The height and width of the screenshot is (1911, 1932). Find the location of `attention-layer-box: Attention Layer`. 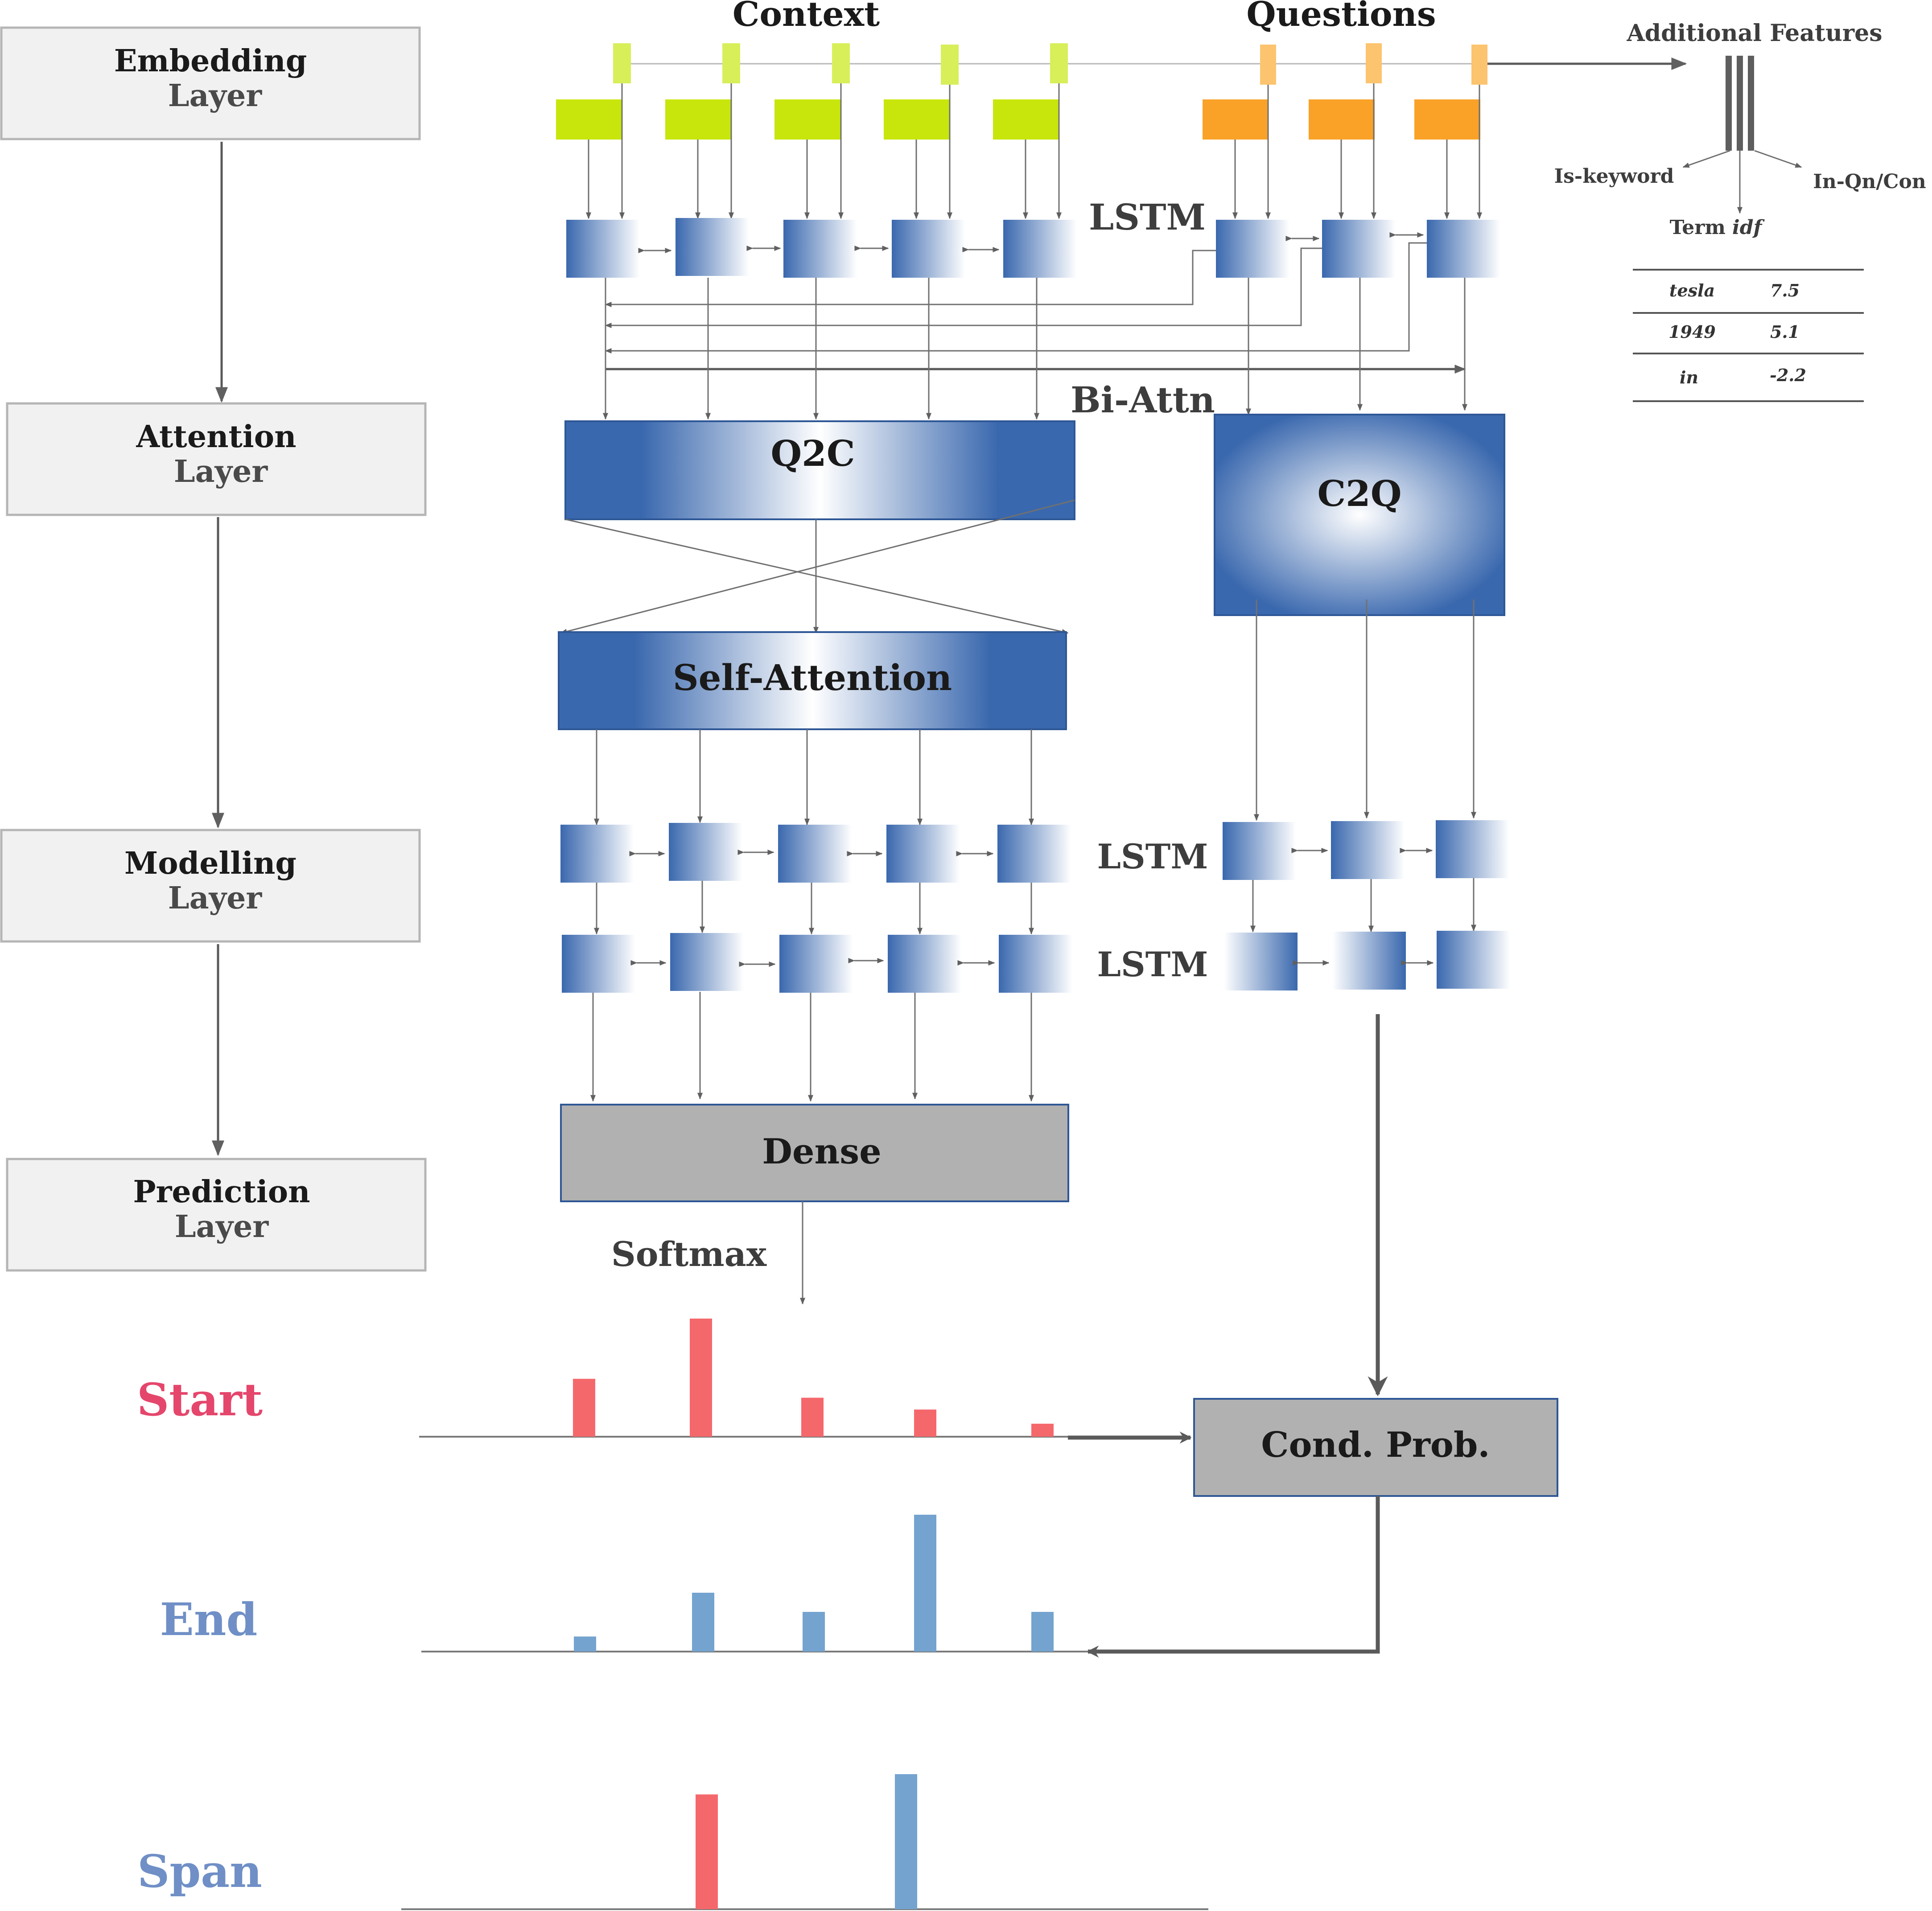

attention-layer-box: Attention Layer is located at coordinates (217, 459).